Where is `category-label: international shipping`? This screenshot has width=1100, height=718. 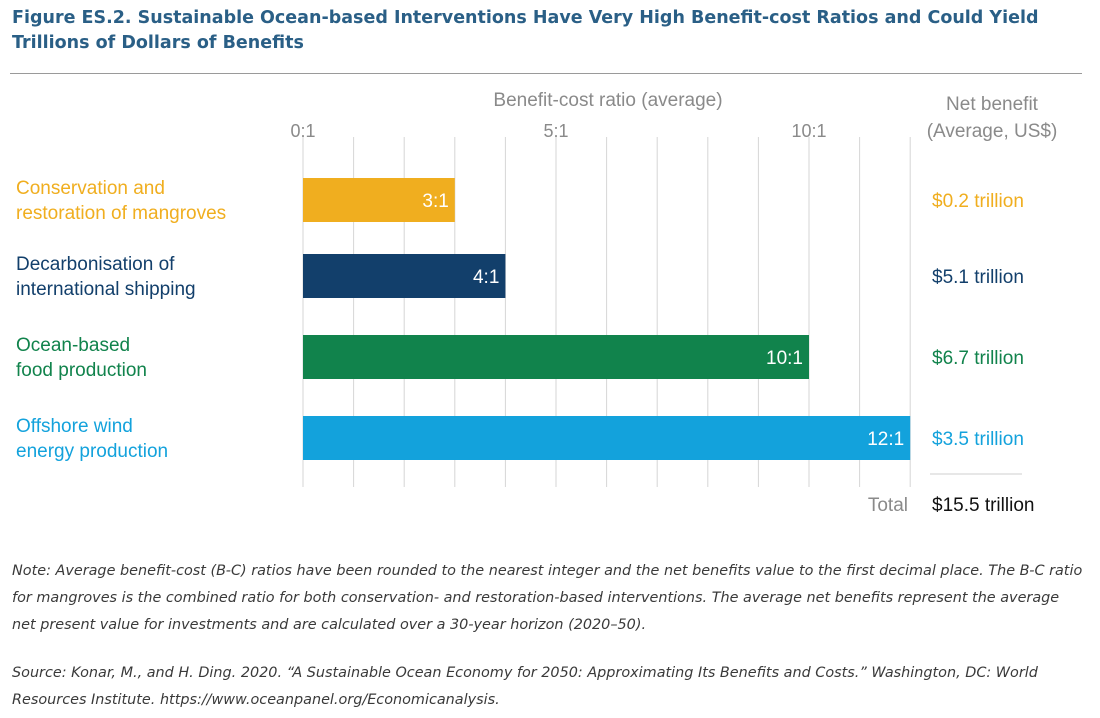 category-label: international shipping is located at coordinates (106, 289).